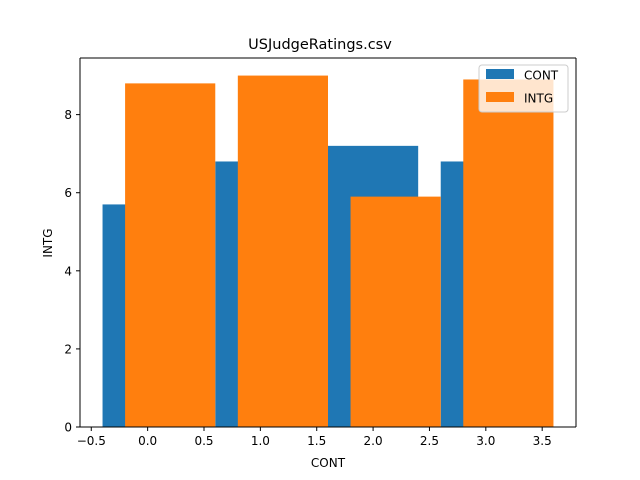 This screenshot has height=480, width=640. What do you see at coordinates (68, 428) in the screenshot?
I see `y-tick-label: 0` at bounding box center [68, 428].